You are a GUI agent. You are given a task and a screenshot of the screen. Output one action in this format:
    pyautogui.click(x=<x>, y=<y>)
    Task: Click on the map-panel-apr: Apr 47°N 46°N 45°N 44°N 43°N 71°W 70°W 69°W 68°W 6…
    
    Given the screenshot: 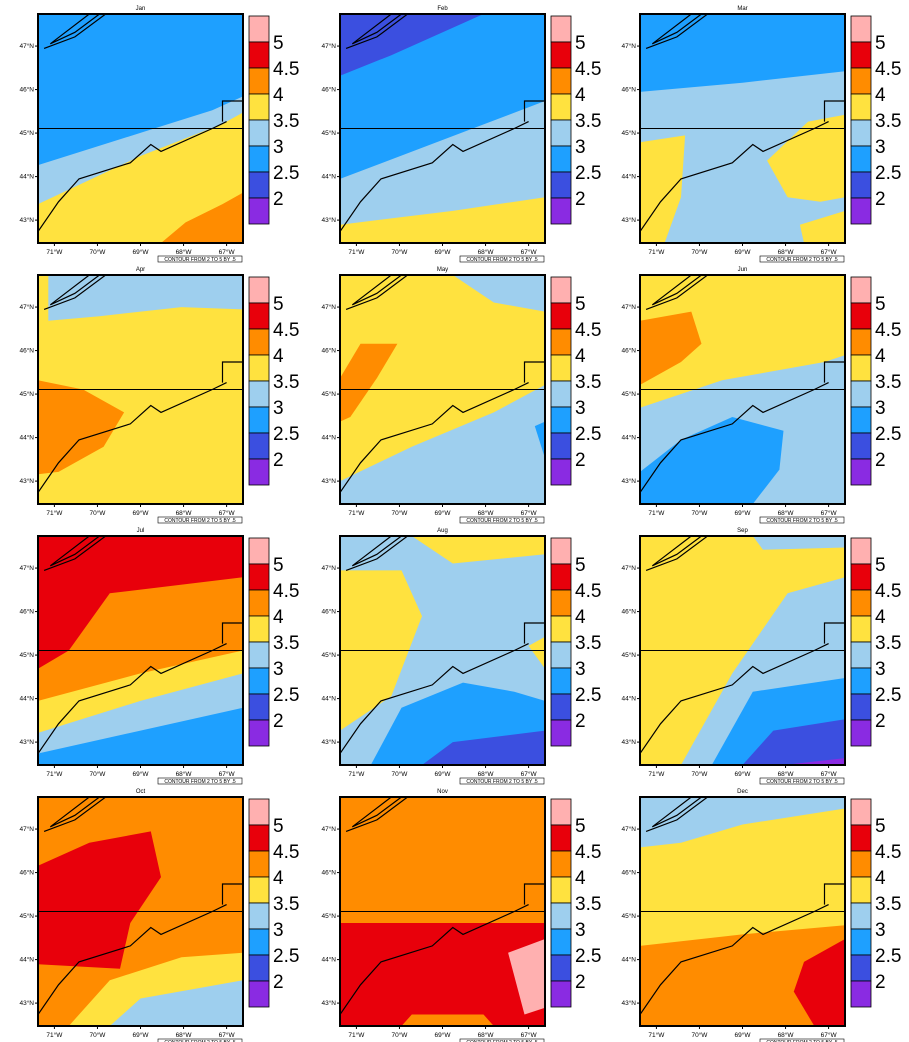 What is the action you would take?
    pyautogui.click(x=159, y=395)
    